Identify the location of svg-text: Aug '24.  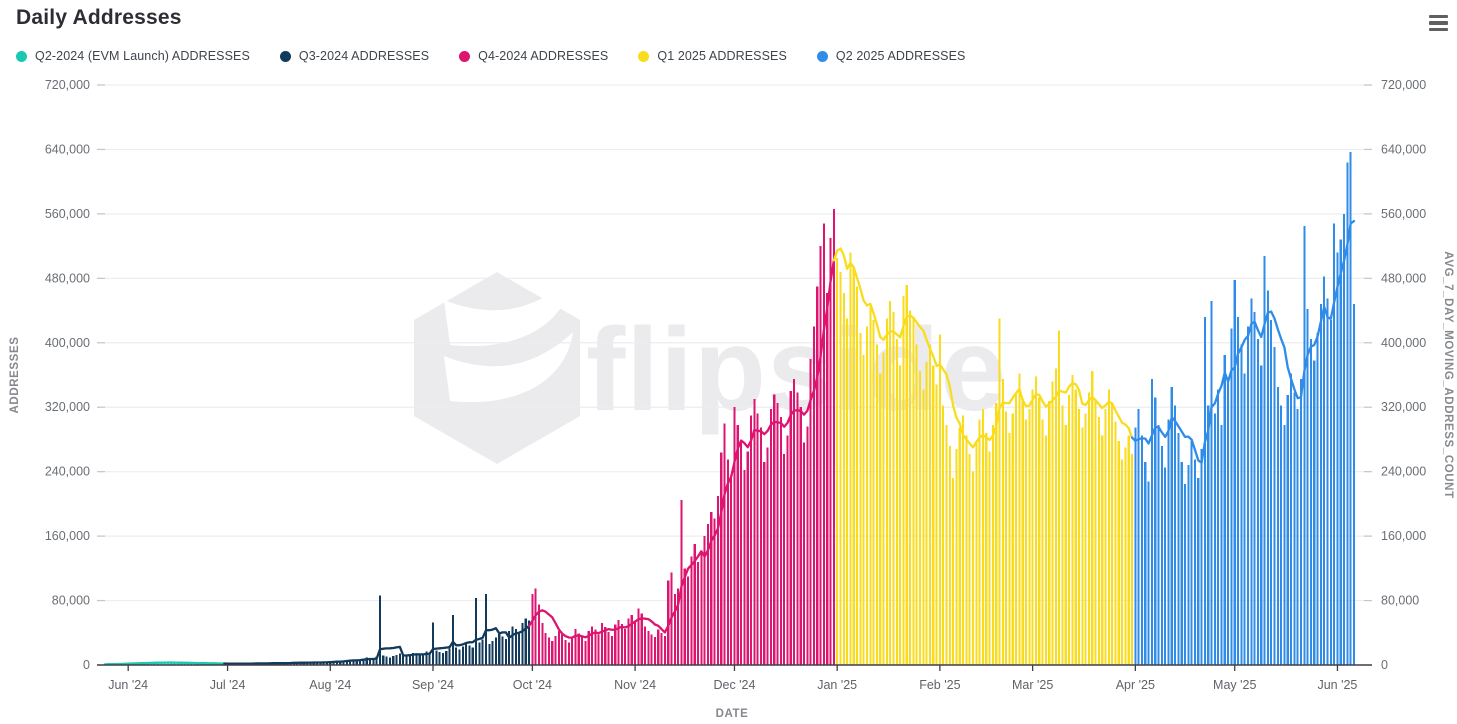
(330, 685).